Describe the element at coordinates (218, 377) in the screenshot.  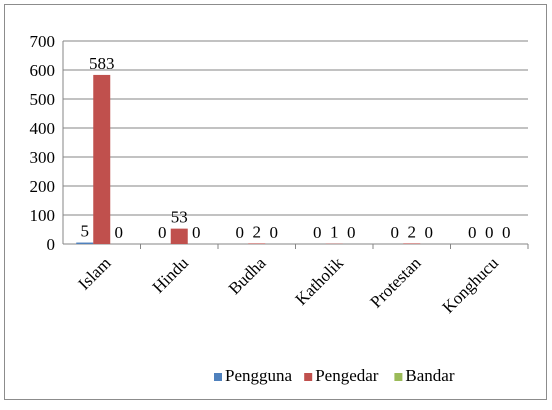
I see `legend-swatch-pengguna` at that location.